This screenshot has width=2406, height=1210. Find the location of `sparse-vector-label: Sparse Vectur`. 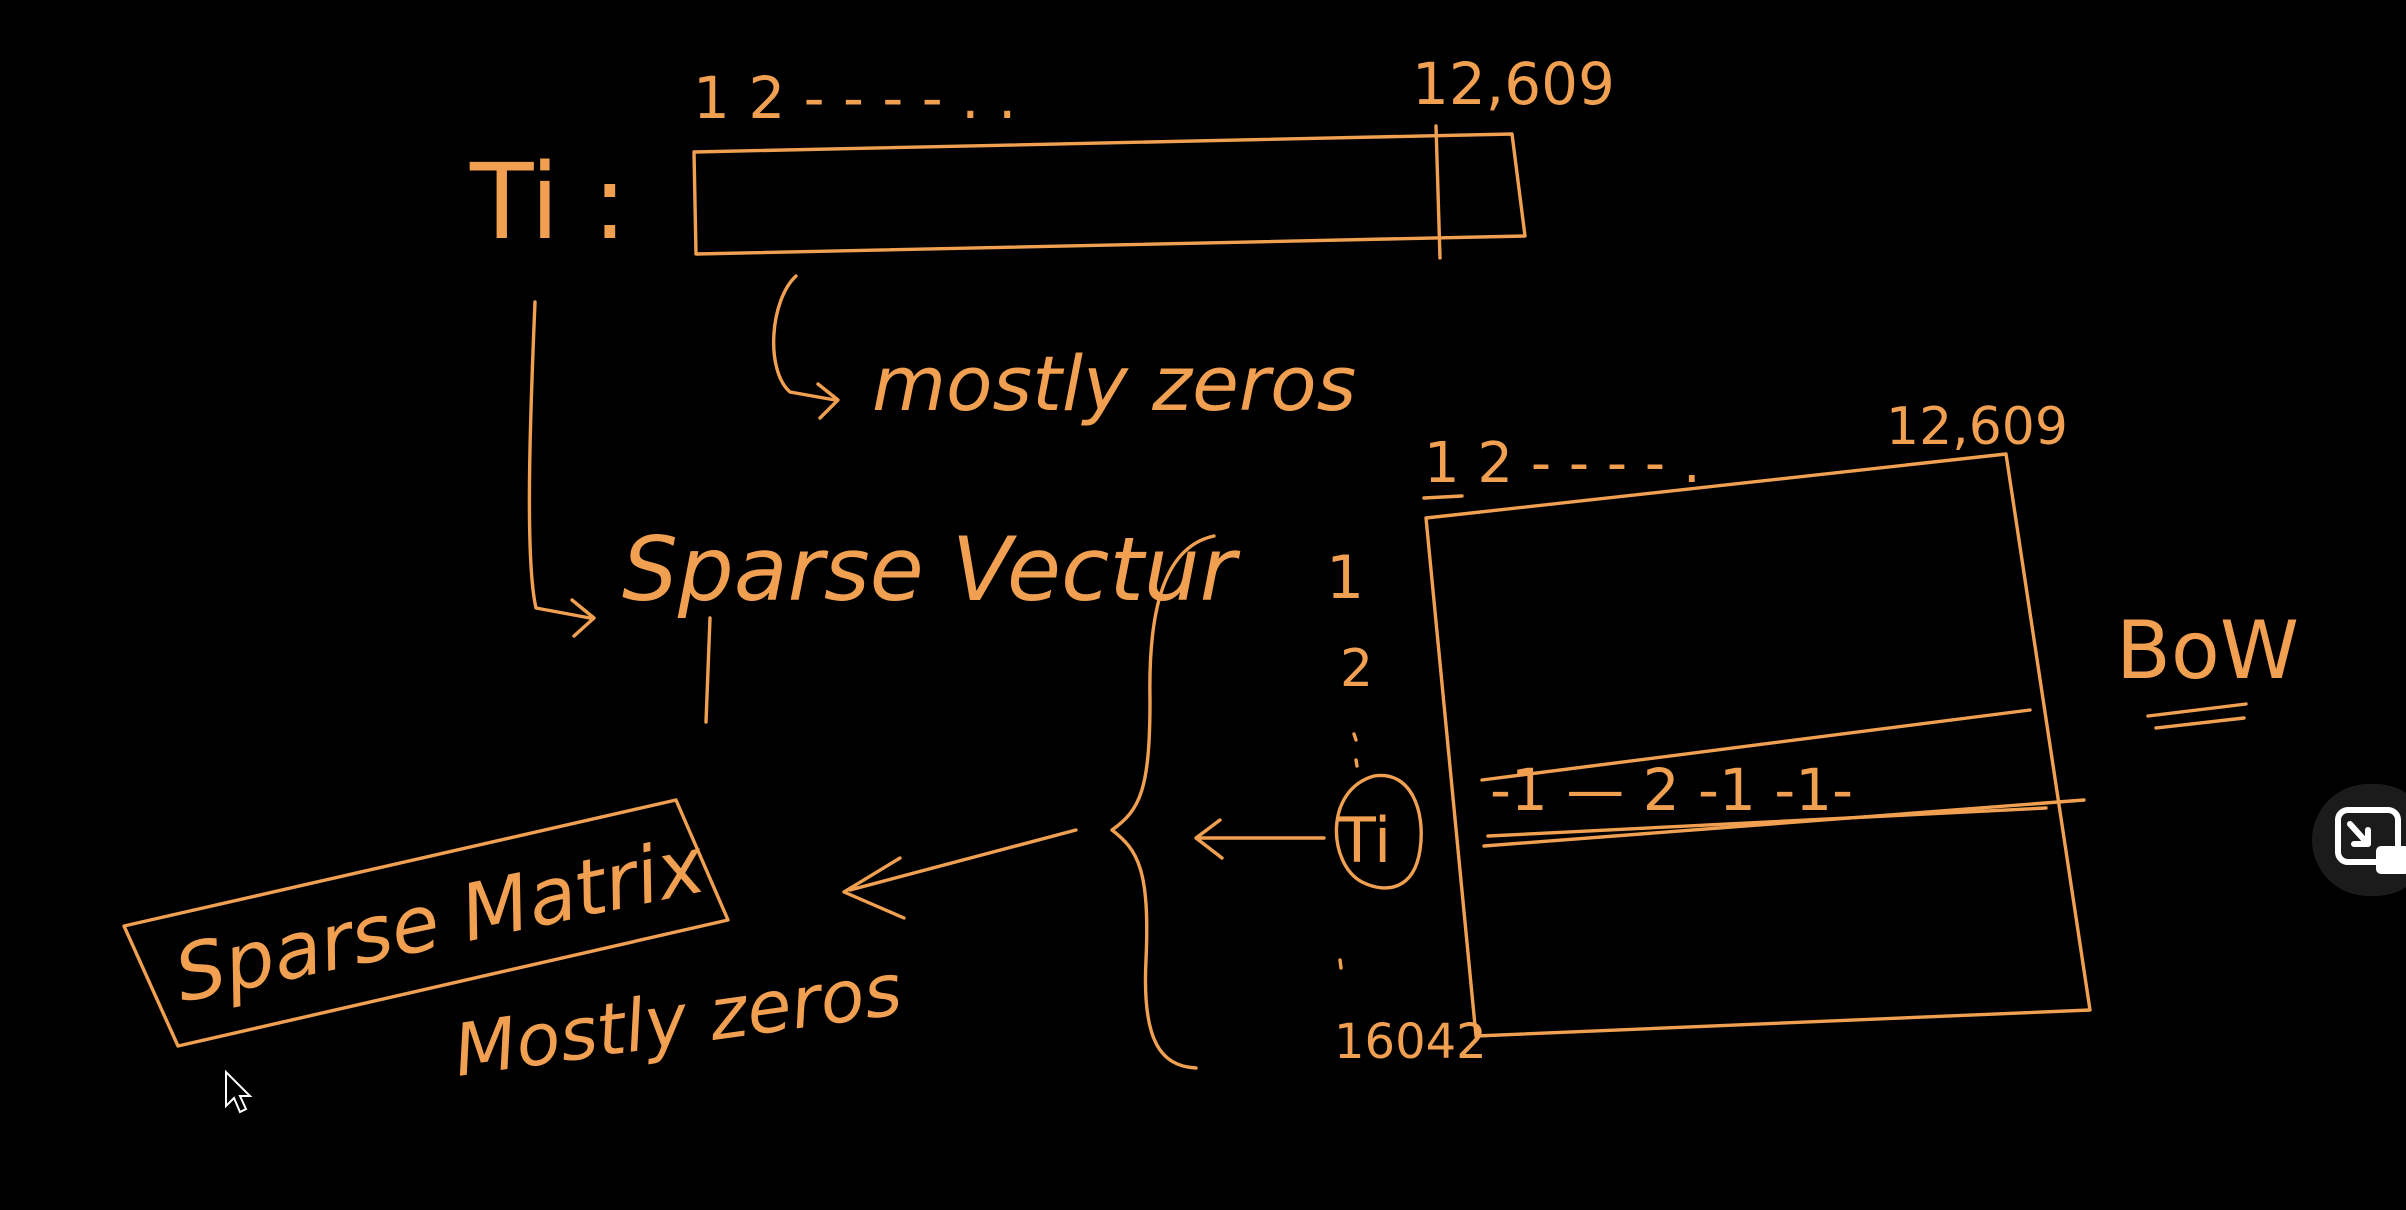

sparse-vector-label: Sparse Vectur is located at coordinates (931, 569).